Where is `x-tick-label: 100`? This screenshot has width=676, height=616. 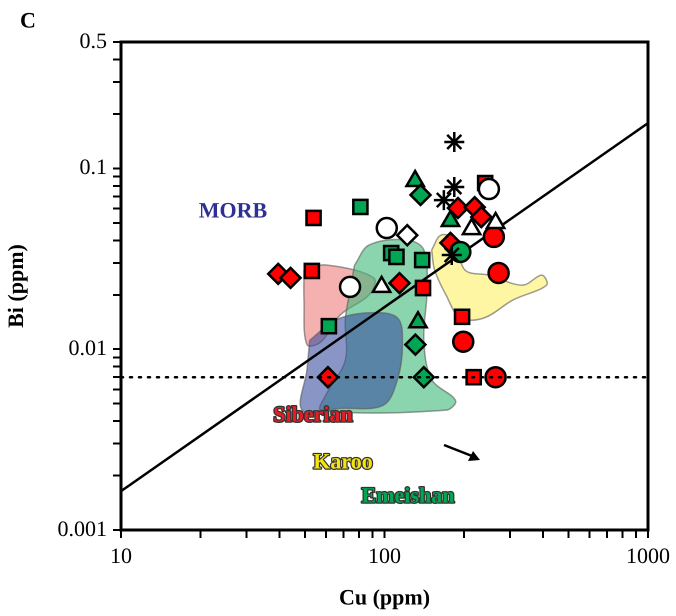
x-tick-label: 100 is located at coordinates (384, 555).